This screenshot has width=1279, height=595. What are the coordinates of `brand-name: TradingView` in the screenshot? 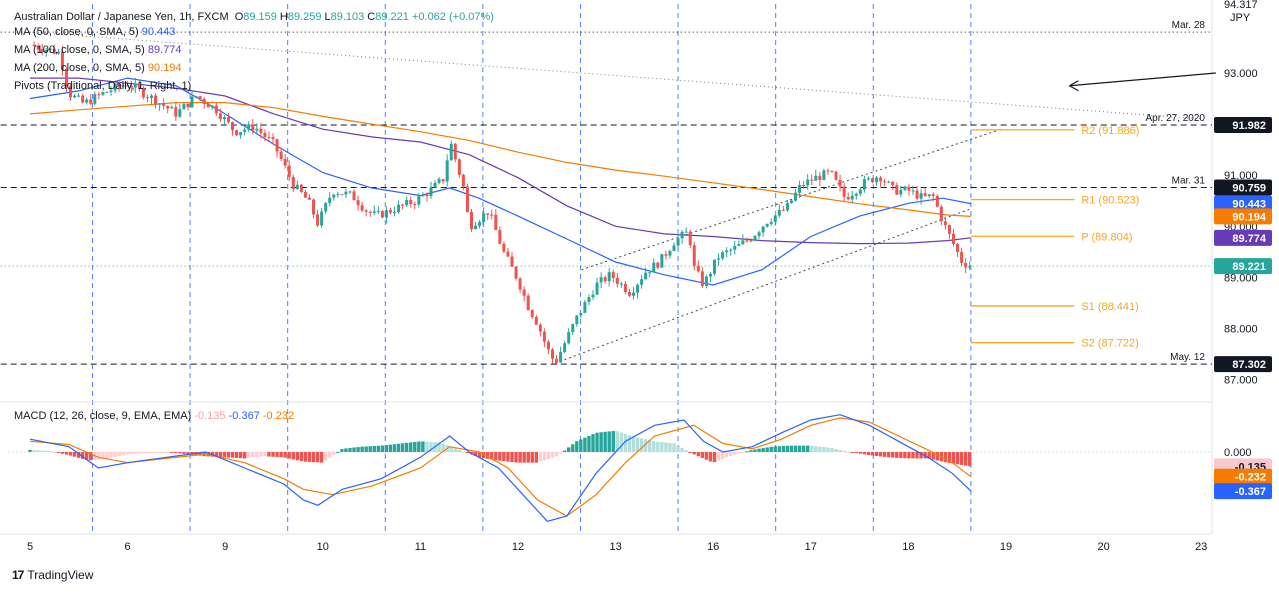 It's located at (60, 575).